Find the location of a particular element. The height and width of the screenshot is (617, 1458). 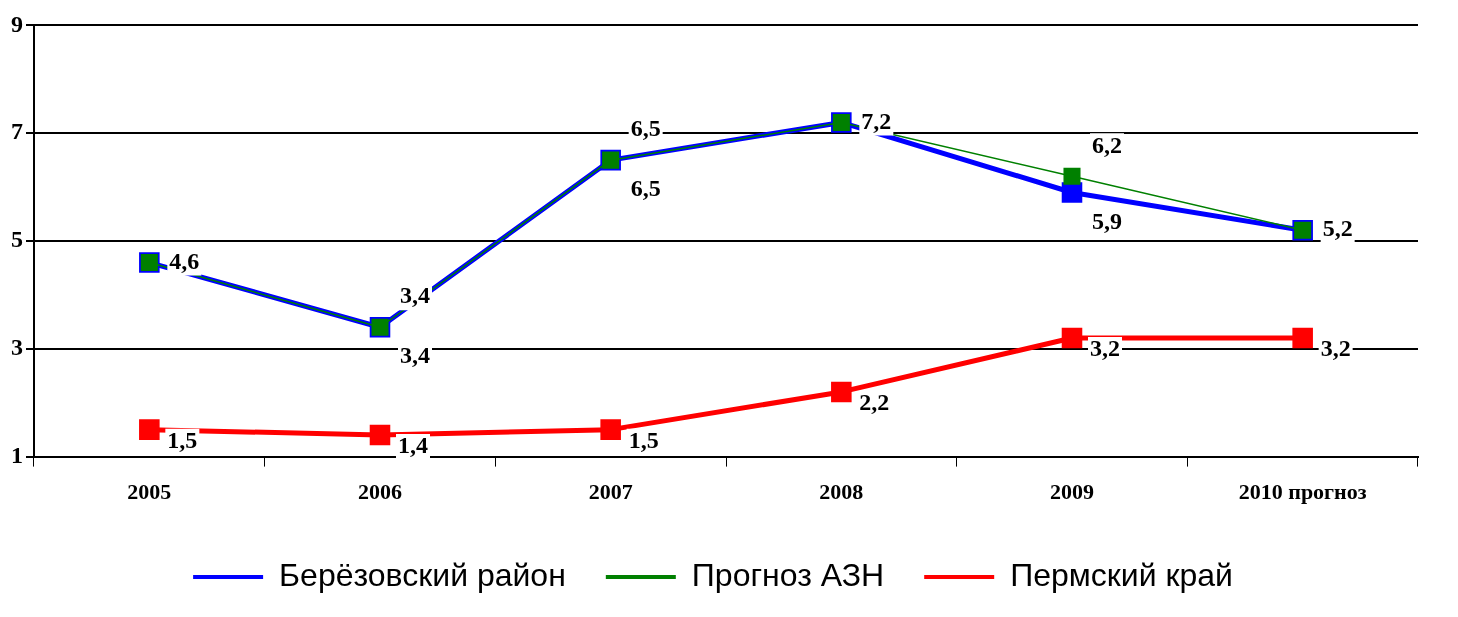

data-label: 2,2 is located at coordinates (874, 402).